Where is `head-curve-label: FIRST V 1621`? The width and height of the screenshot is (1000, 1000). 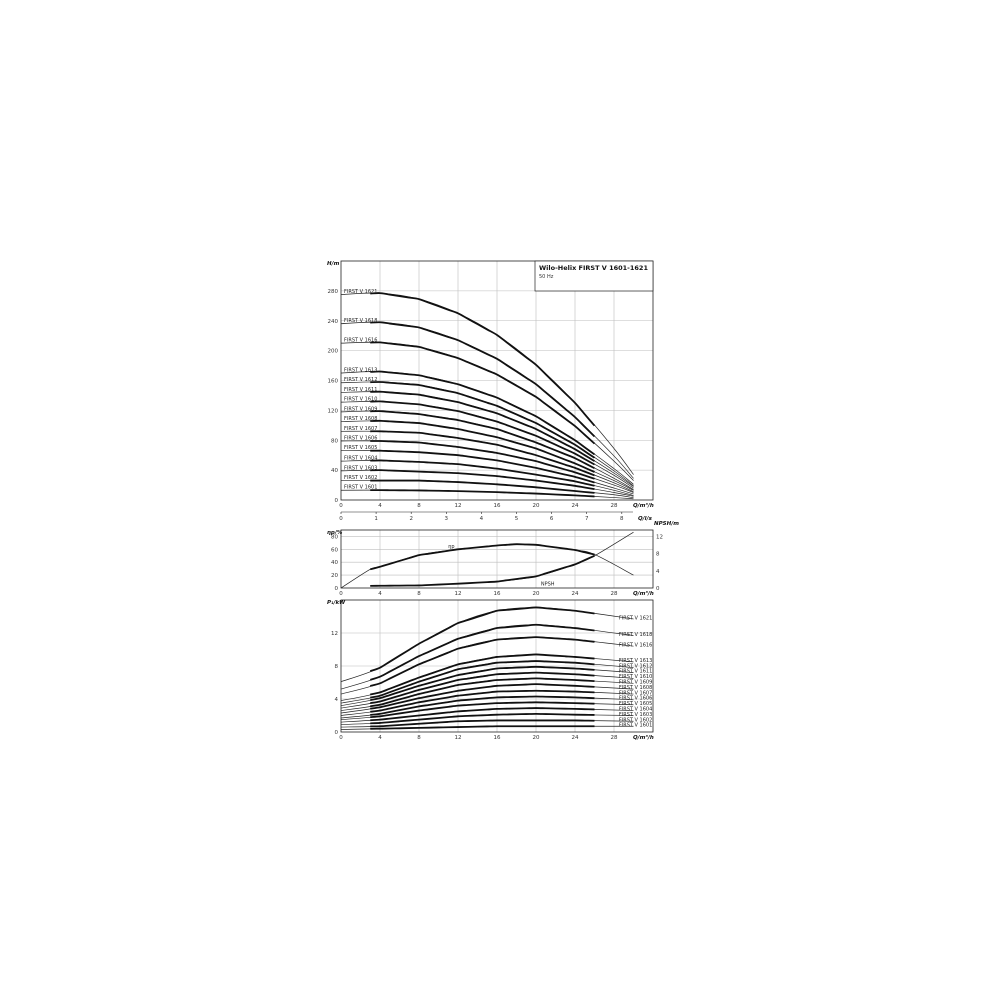 head-curve-label: FIRST V 1621 is located at coordinates (360, 292).